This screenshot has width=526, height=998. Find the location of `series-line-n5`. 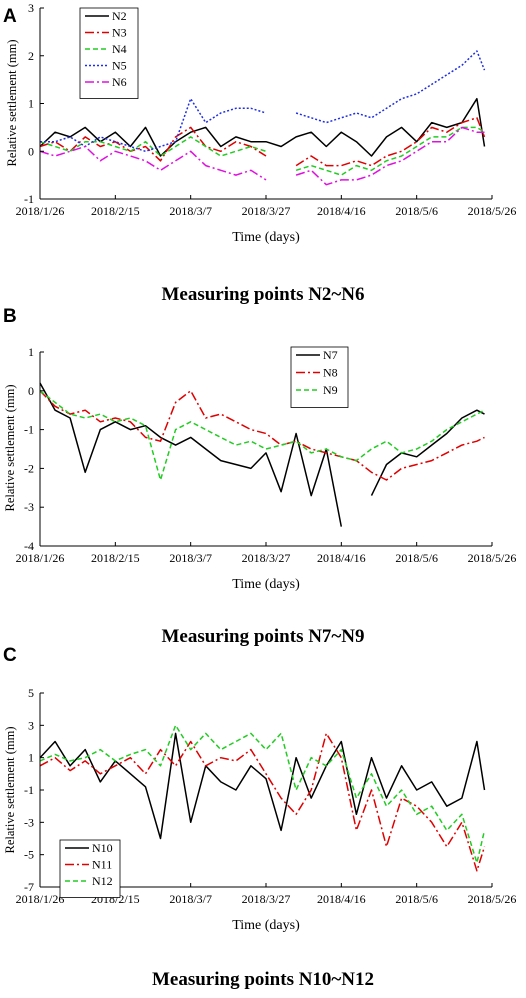

series-line-n5 is located at coordinates (263, 101).